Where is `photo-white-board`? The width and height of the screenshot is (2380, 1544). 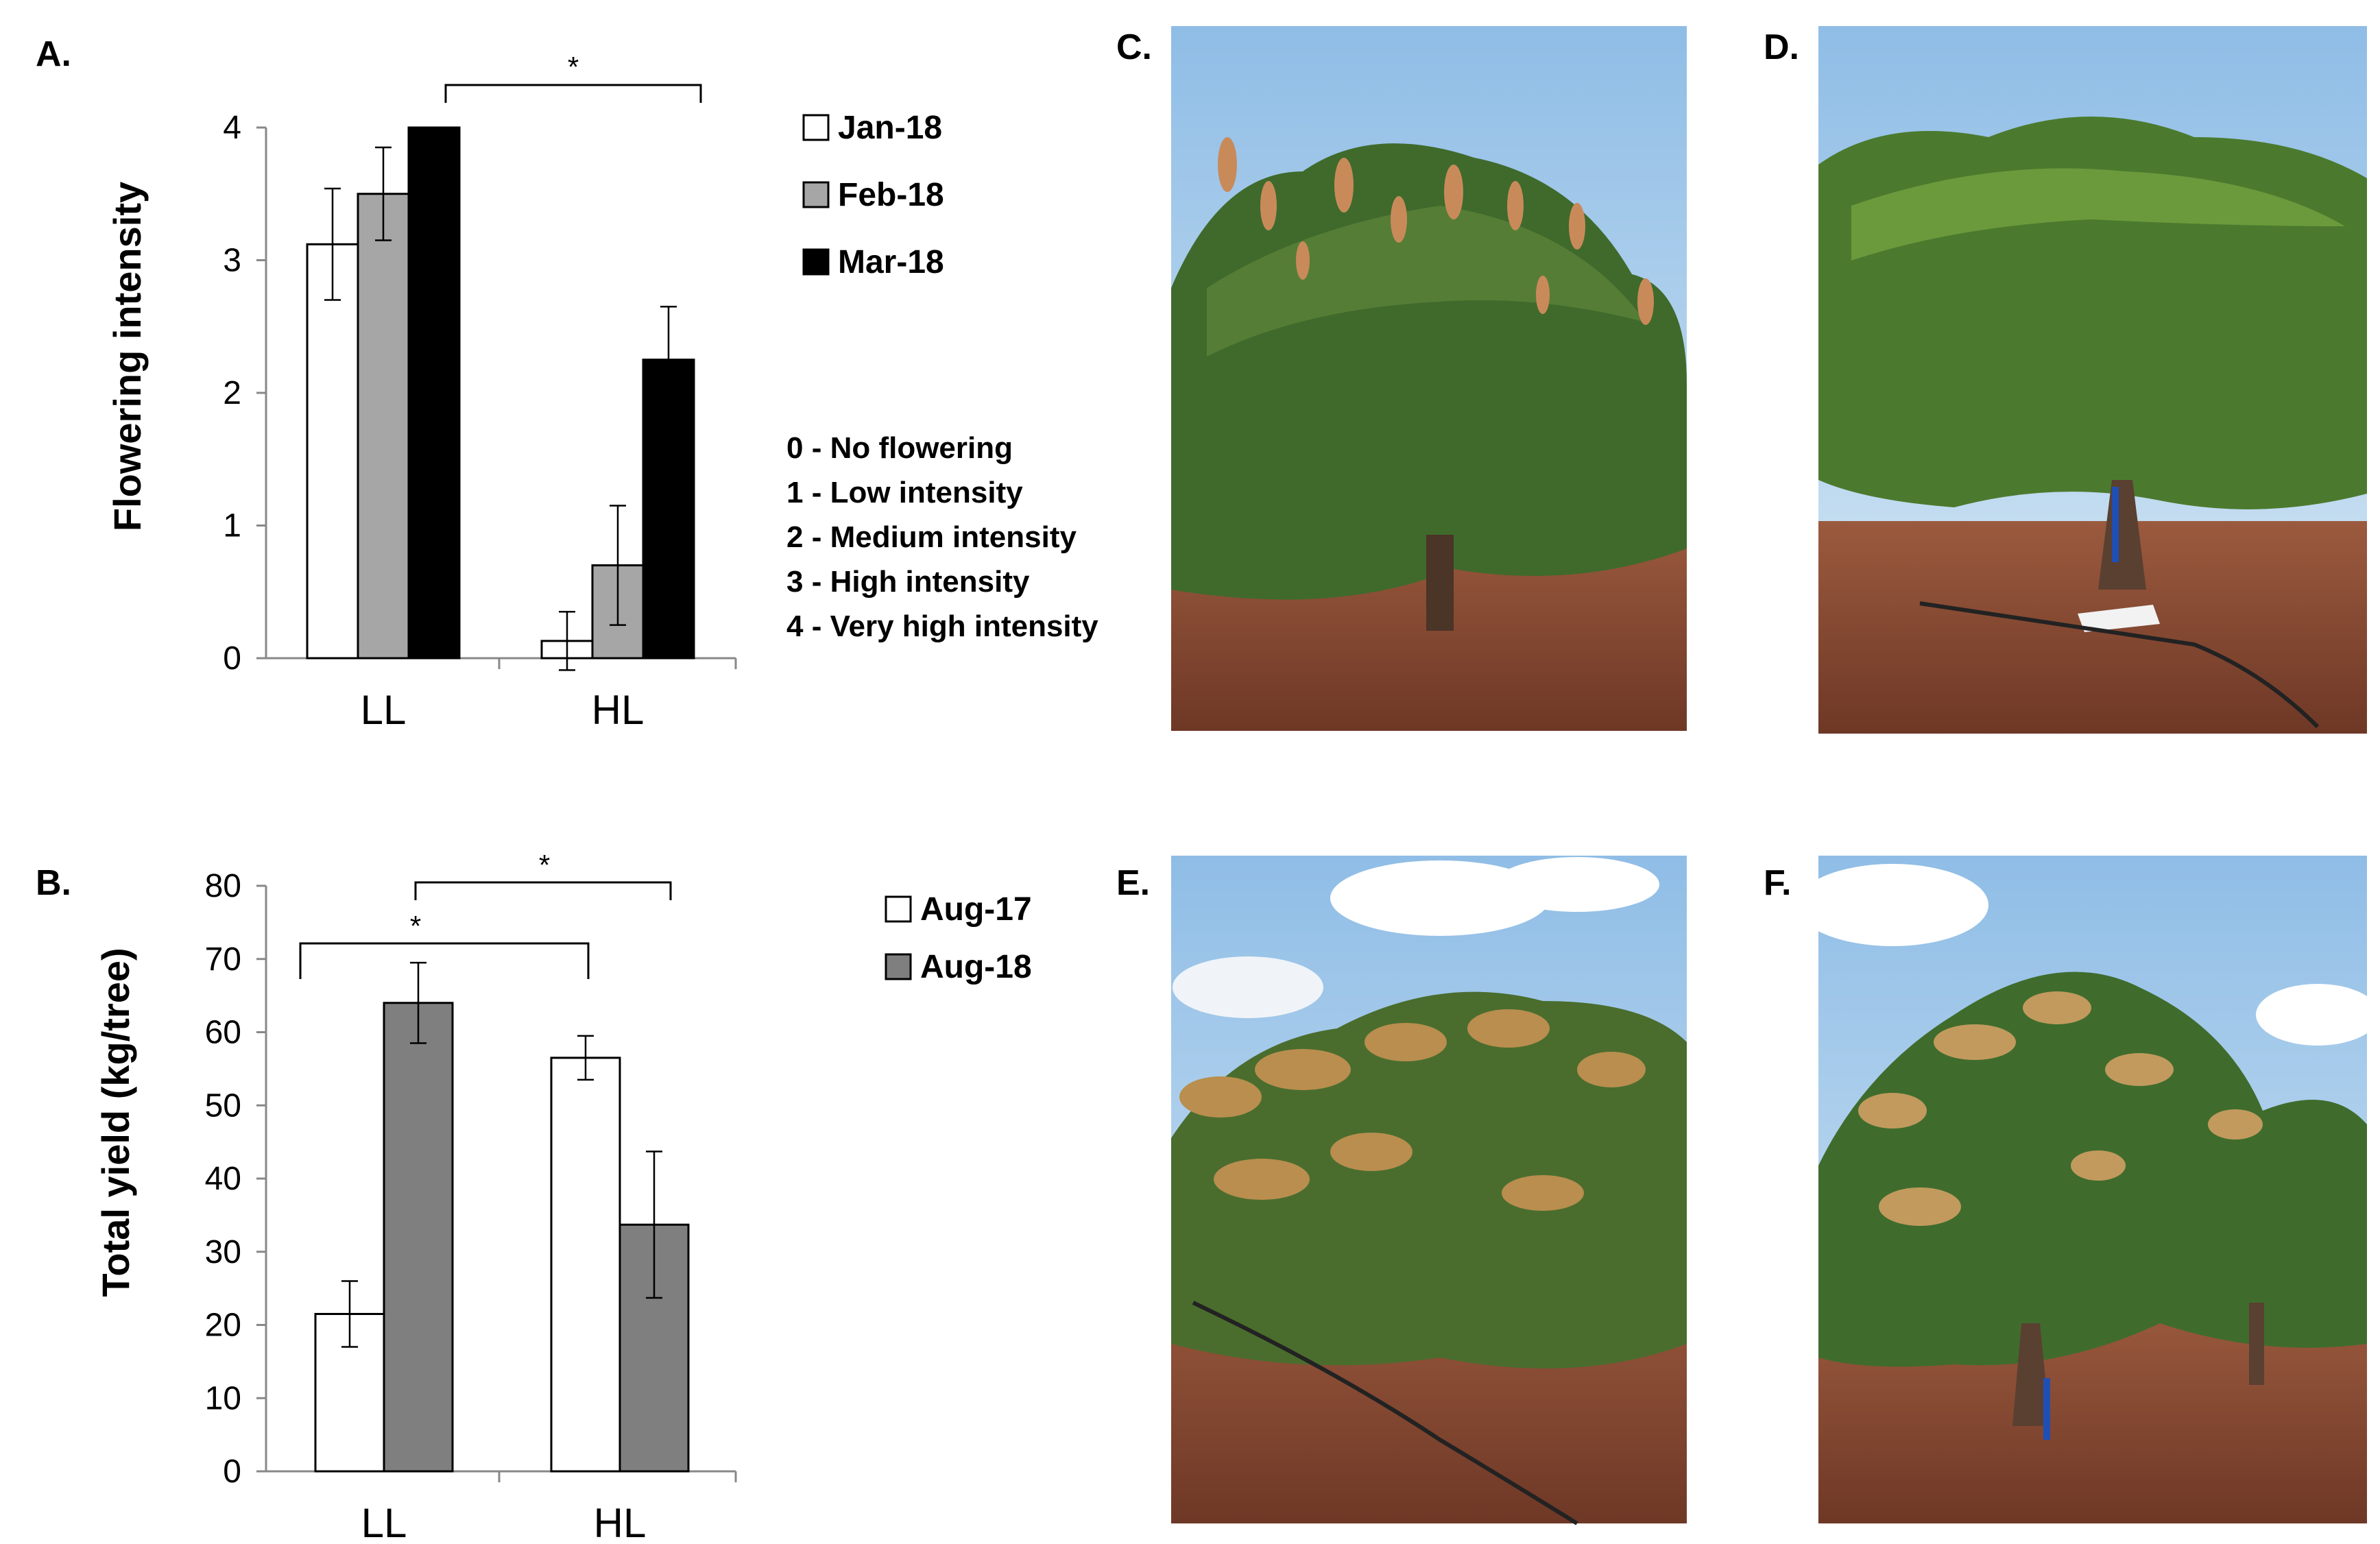 photo-white-board is located at coordinates (2119, 618).